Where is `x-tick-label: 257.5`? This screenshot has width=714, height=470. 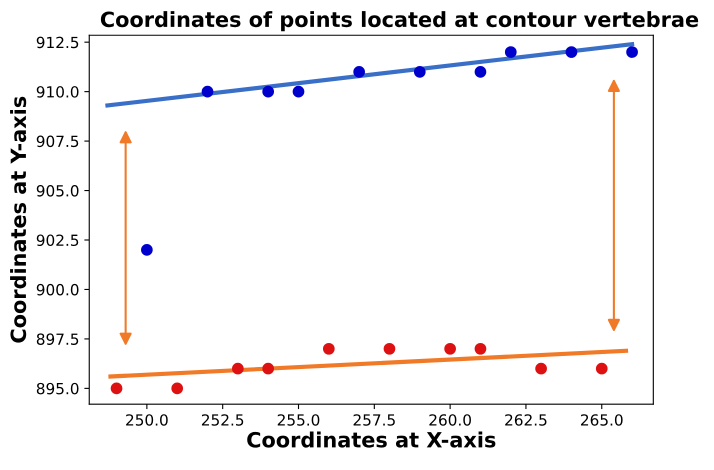 x-tick-label: 257.5 is located at coordinates (374, 420).